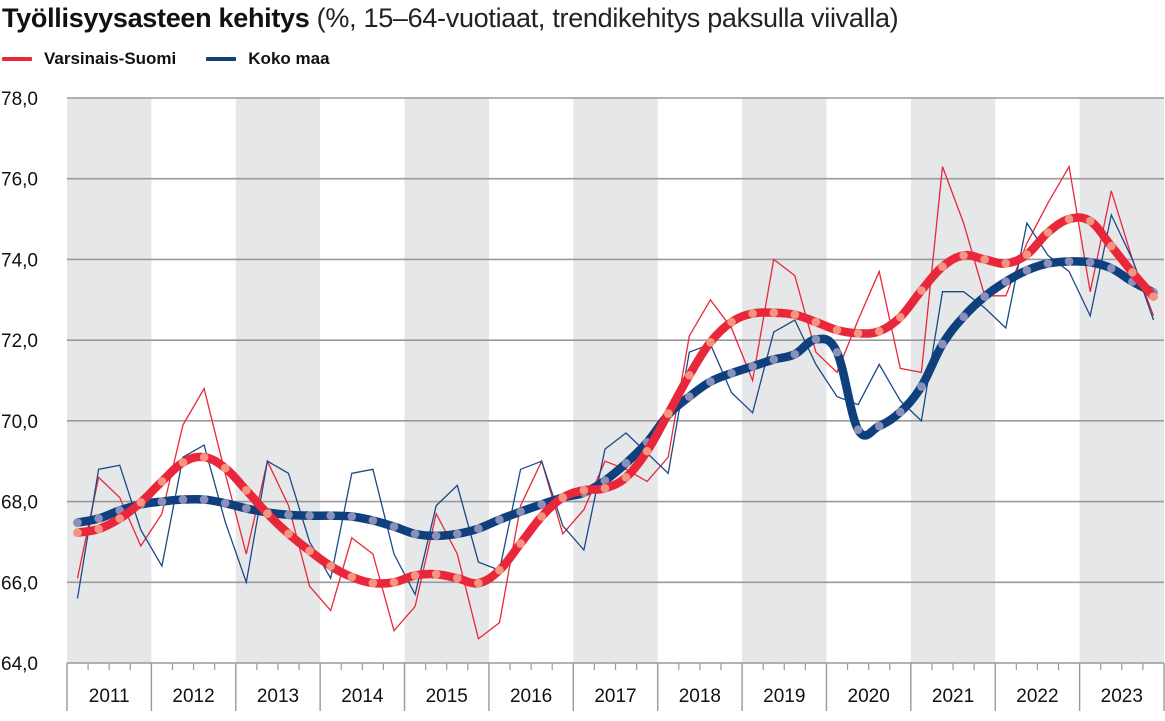  What do you see at coordinates (19, 99) in the screenshot?
I see `y-tick-label: 78,0` at bounding box center [19, 99].